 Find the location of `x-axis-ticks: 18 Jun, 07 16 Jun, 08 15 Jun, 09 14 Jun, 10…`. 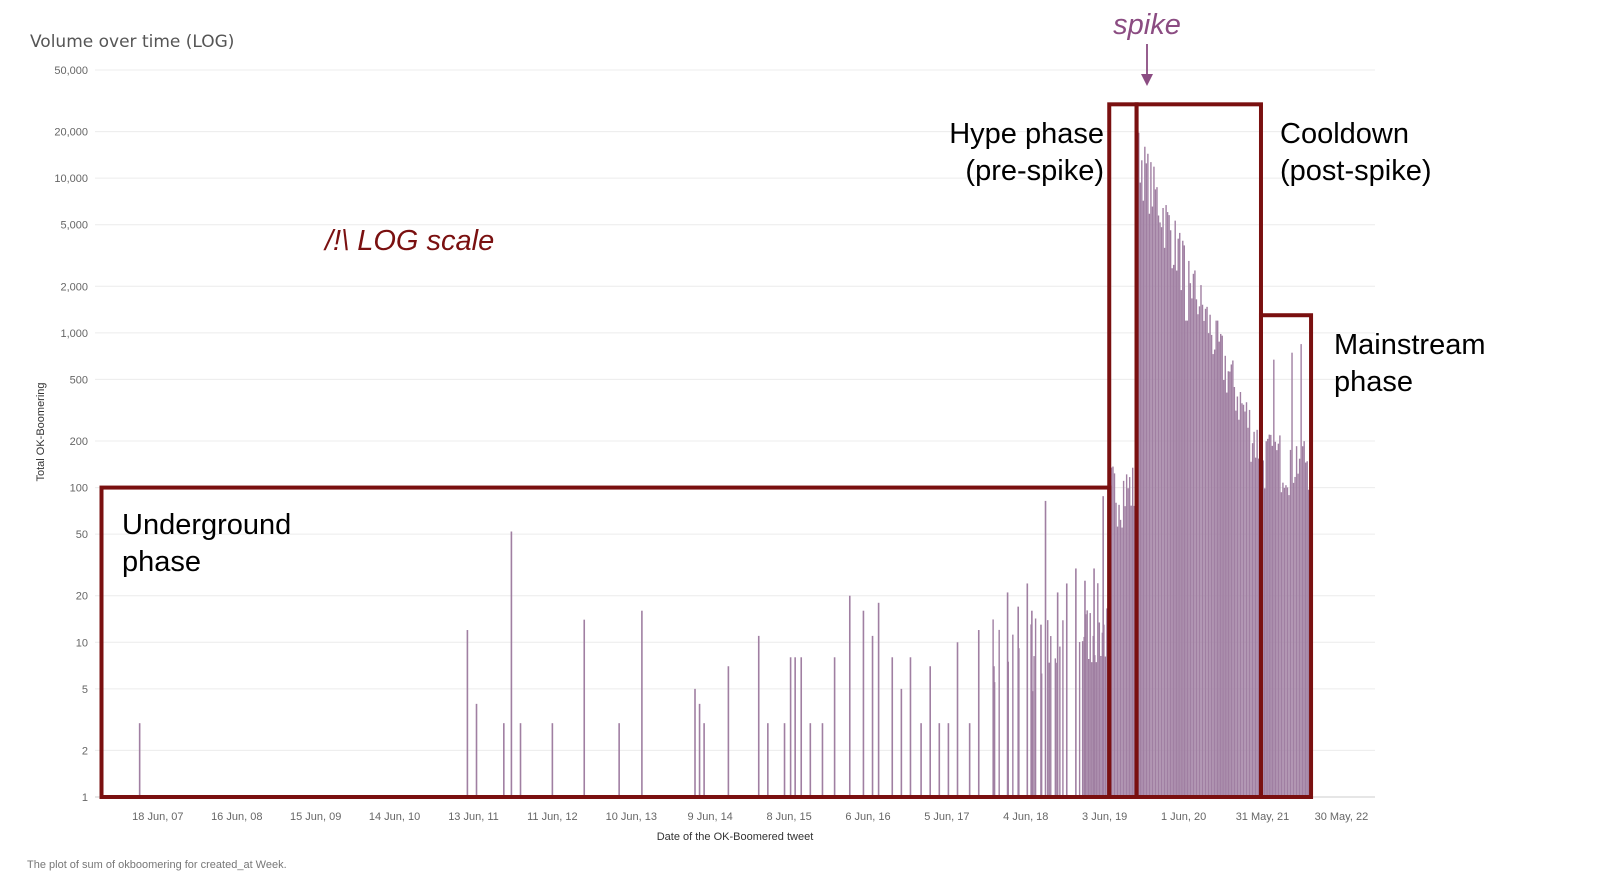

x-axis-ticks: 18 Jun, 07 16 Jun, 08 15 Jun, 09 14 Jun, 10… is located at coordinates (750, 817).